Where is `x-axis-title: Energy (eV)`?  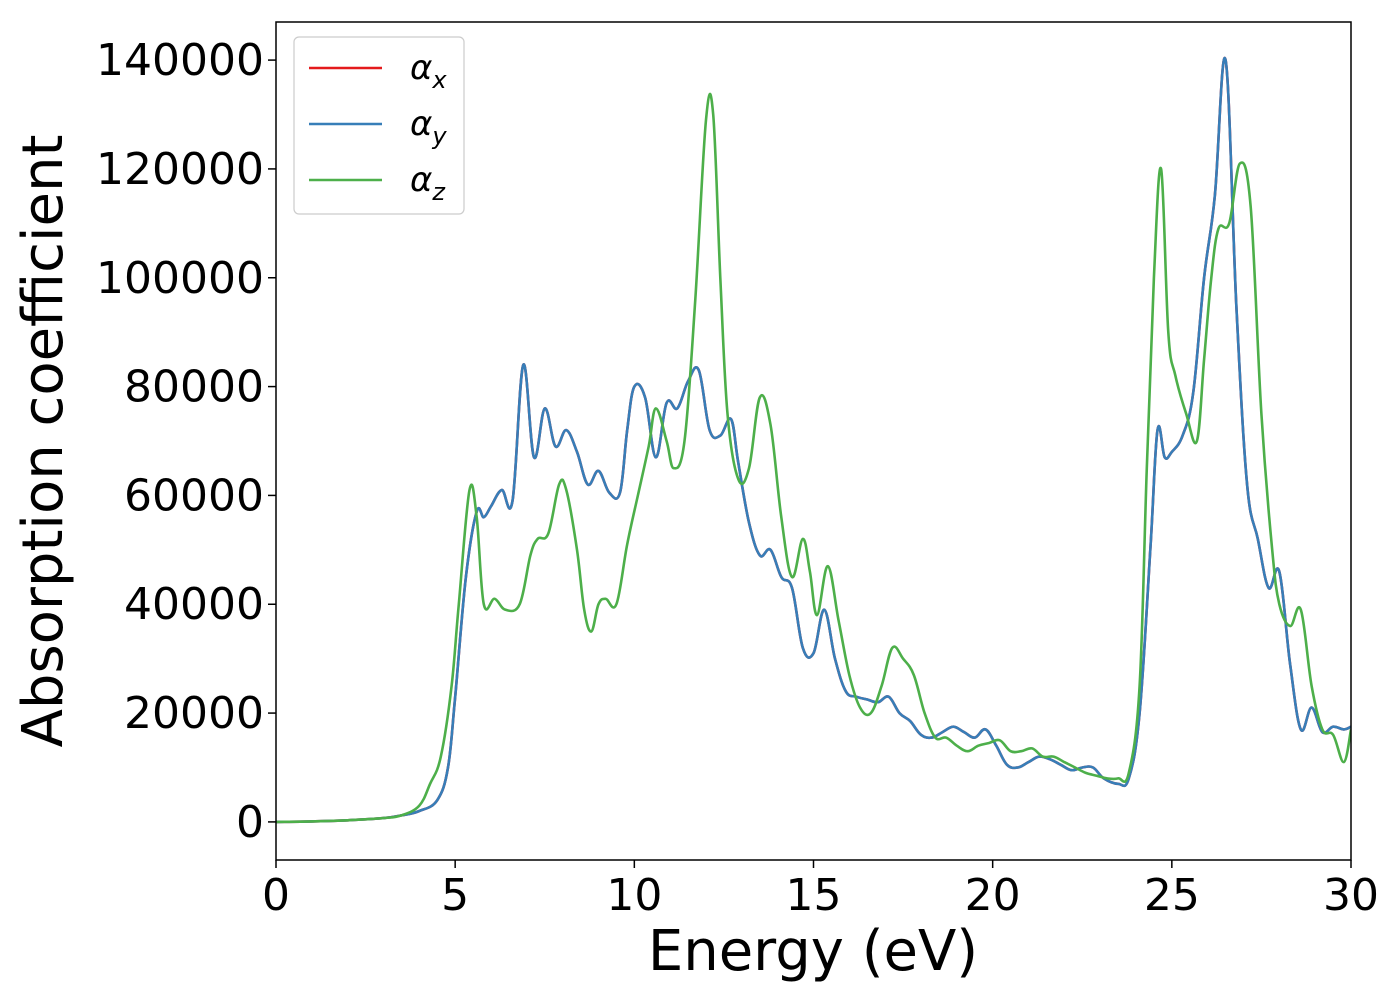
x-axis-title: Energy (eV) is located at coordinates (813, 951).